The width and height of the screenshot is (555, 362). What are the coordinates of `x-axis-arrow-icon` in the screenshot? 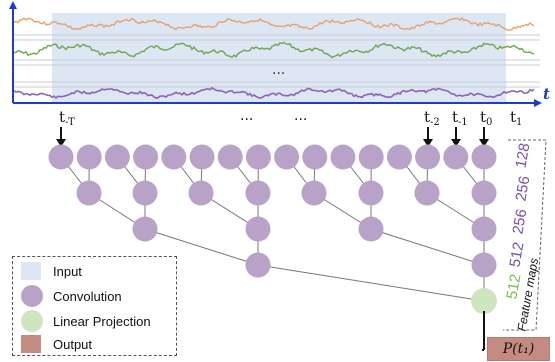 It's located at (538, 103).